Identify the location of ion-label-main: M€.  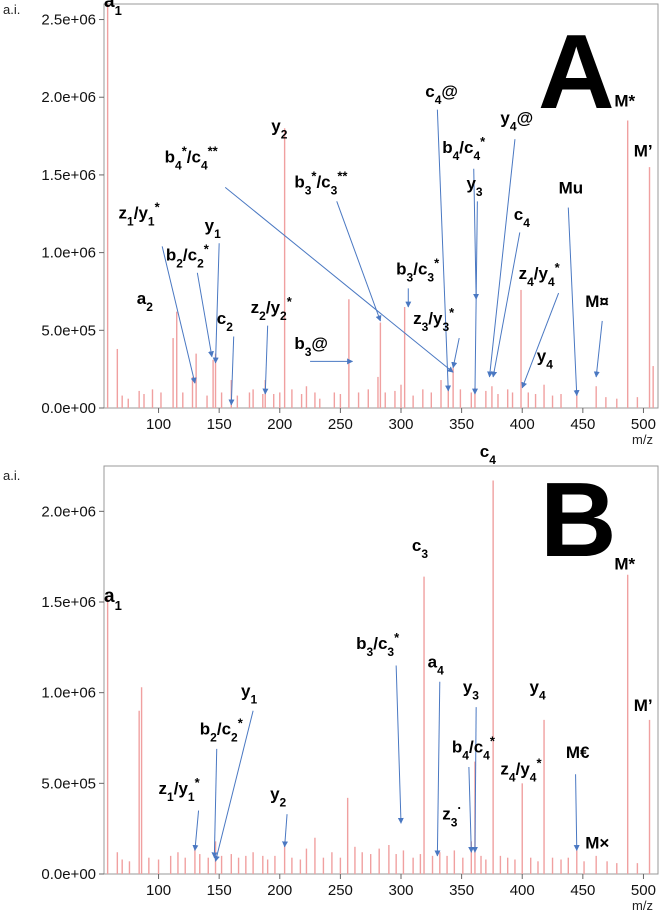
(578, 752).